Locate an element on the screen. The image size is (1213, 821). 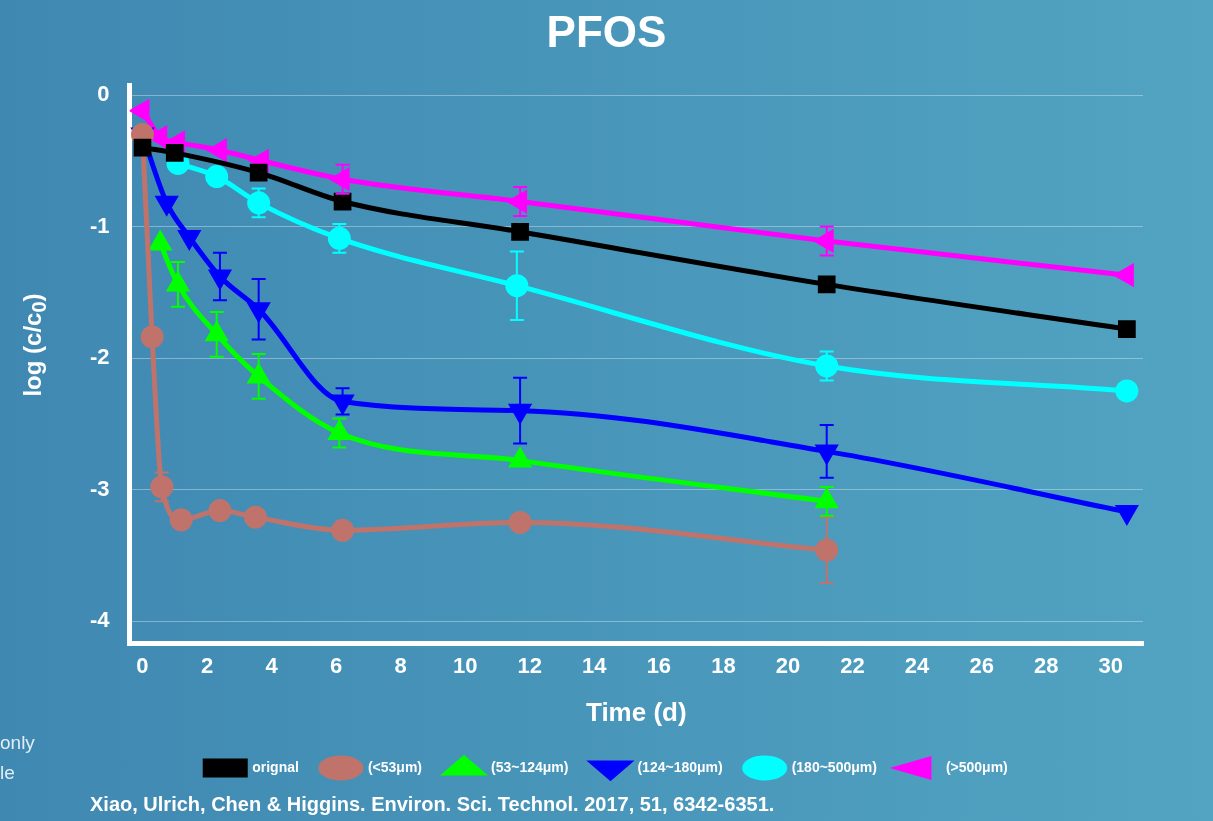
legend-label: (<53μm) is located at coordinates (394, 766).